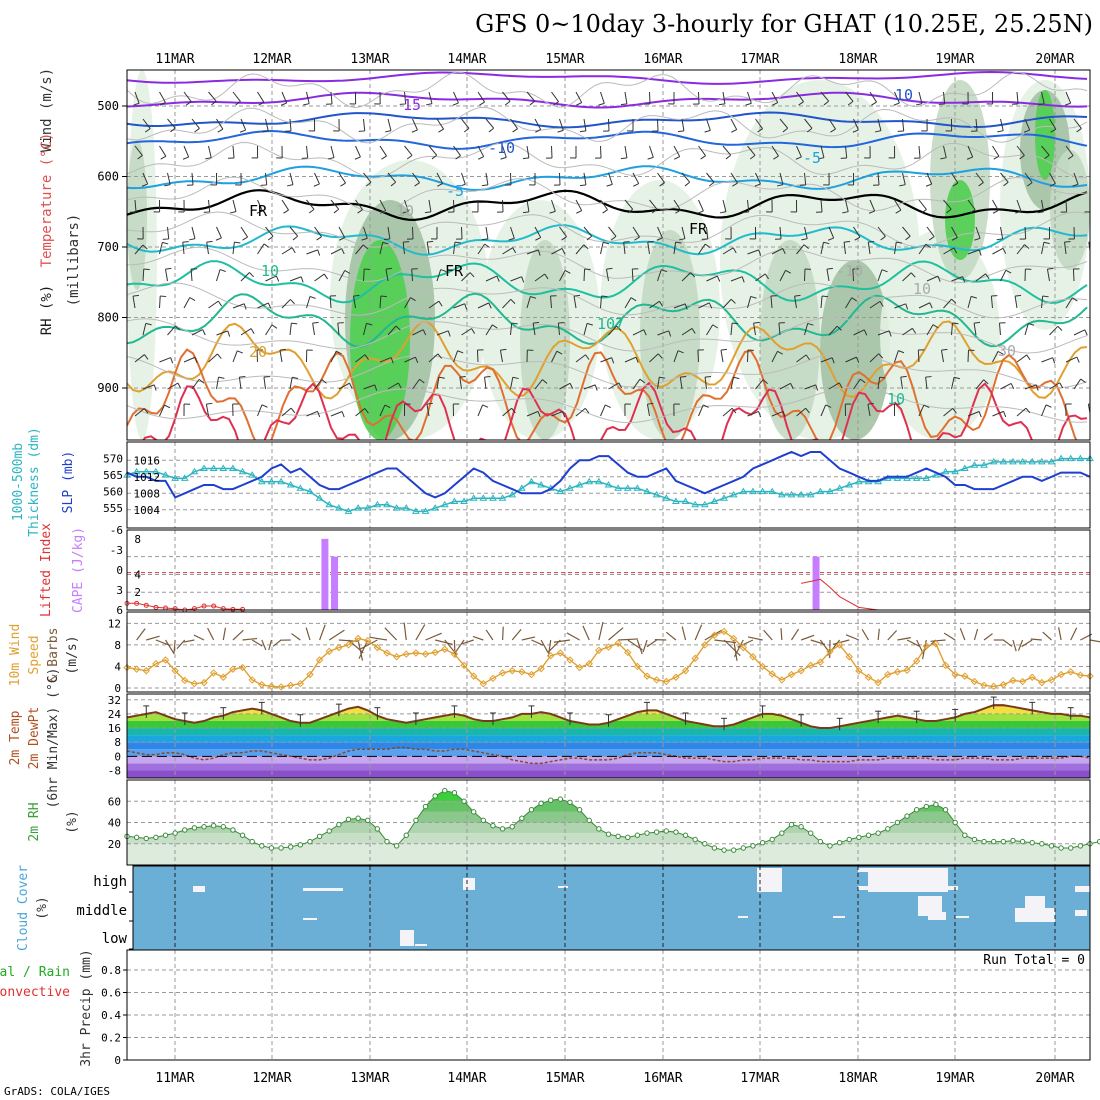 This screenshot has height=1100, width=1100. I want to click on contour-label: -10, so click(849, 271).